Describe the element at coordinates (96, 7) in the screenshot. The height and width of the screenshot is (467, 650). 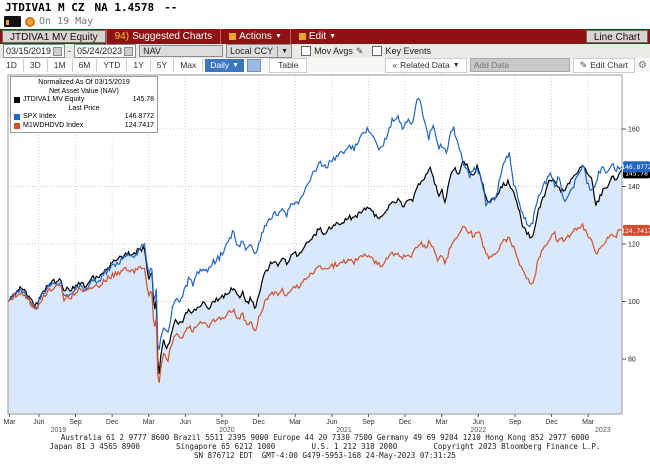
I see `security-title-line: JTDIVA1 M CZ NA 1.4578 --` at that location.